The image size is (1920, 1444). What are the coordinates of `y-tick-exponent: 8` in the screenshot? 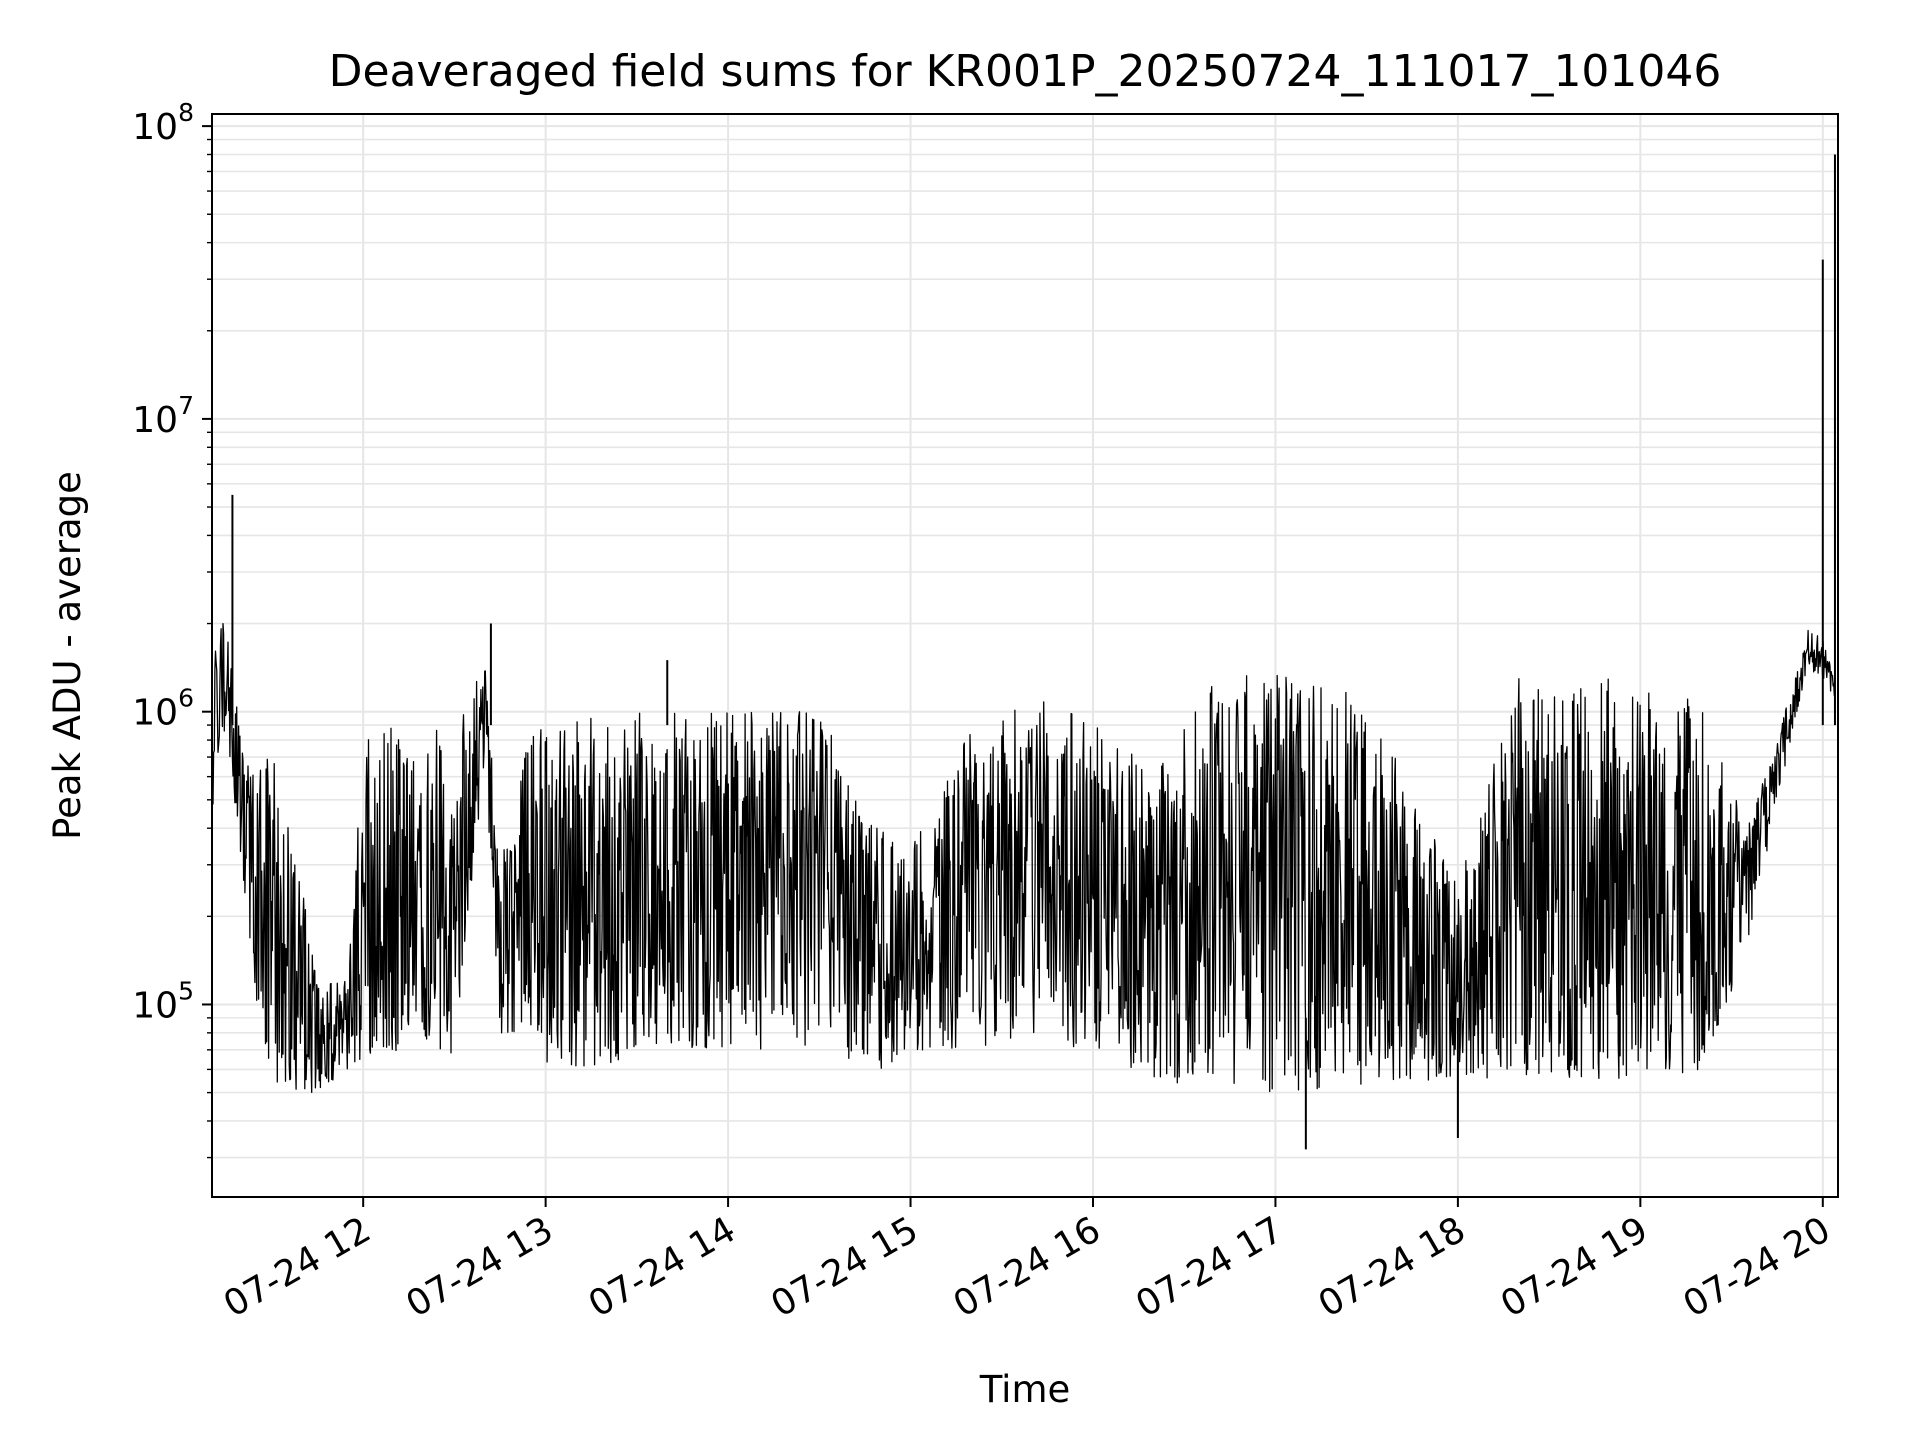 It's located at (186, 112).